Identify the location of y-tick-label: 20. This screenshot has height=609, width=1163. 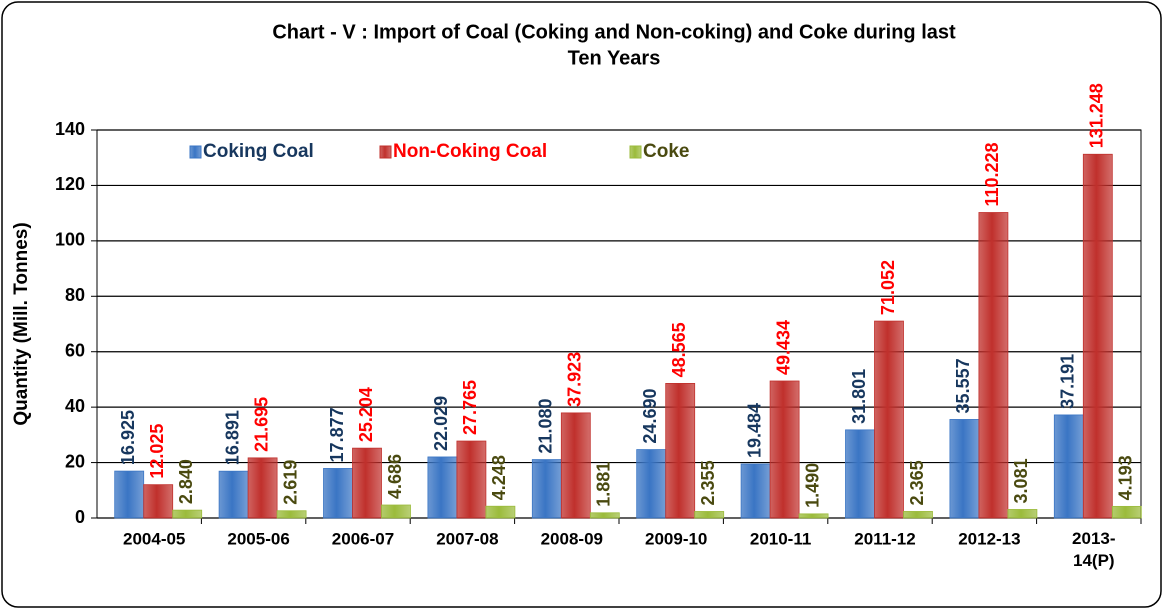
(75, 461).